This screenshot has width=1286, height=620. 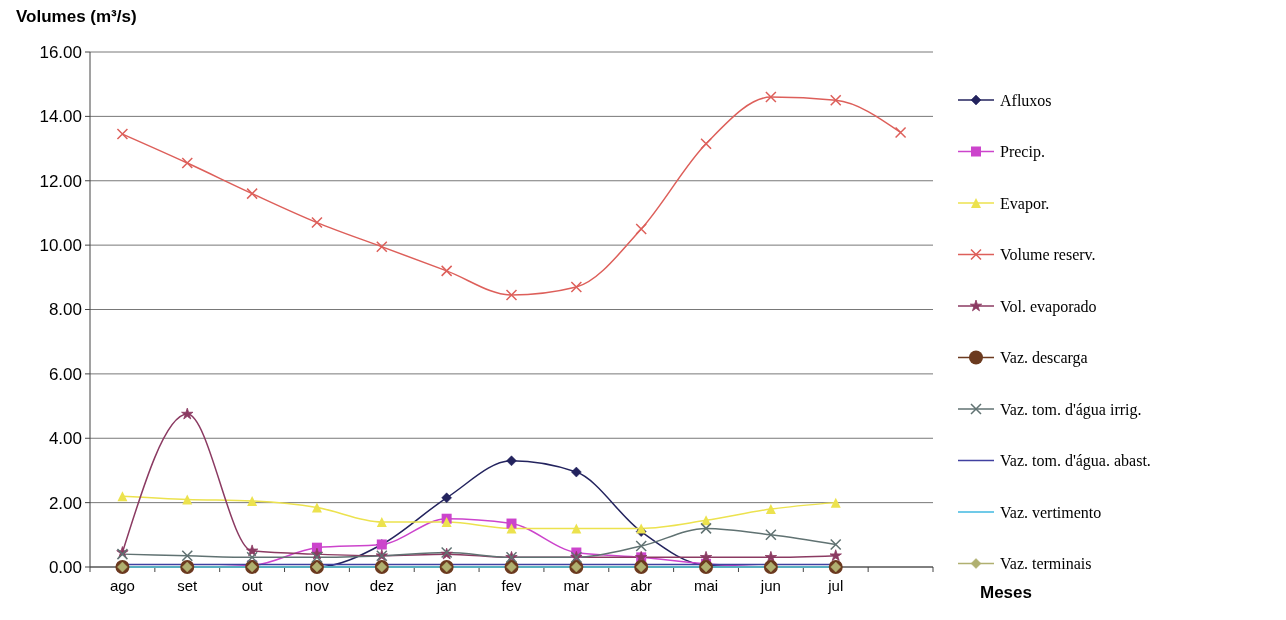 What do you see at coordinates (1044, 358) in the screenshot?
I see `legend-label: Vaz. descarga` at bounding box center [1044, 358].